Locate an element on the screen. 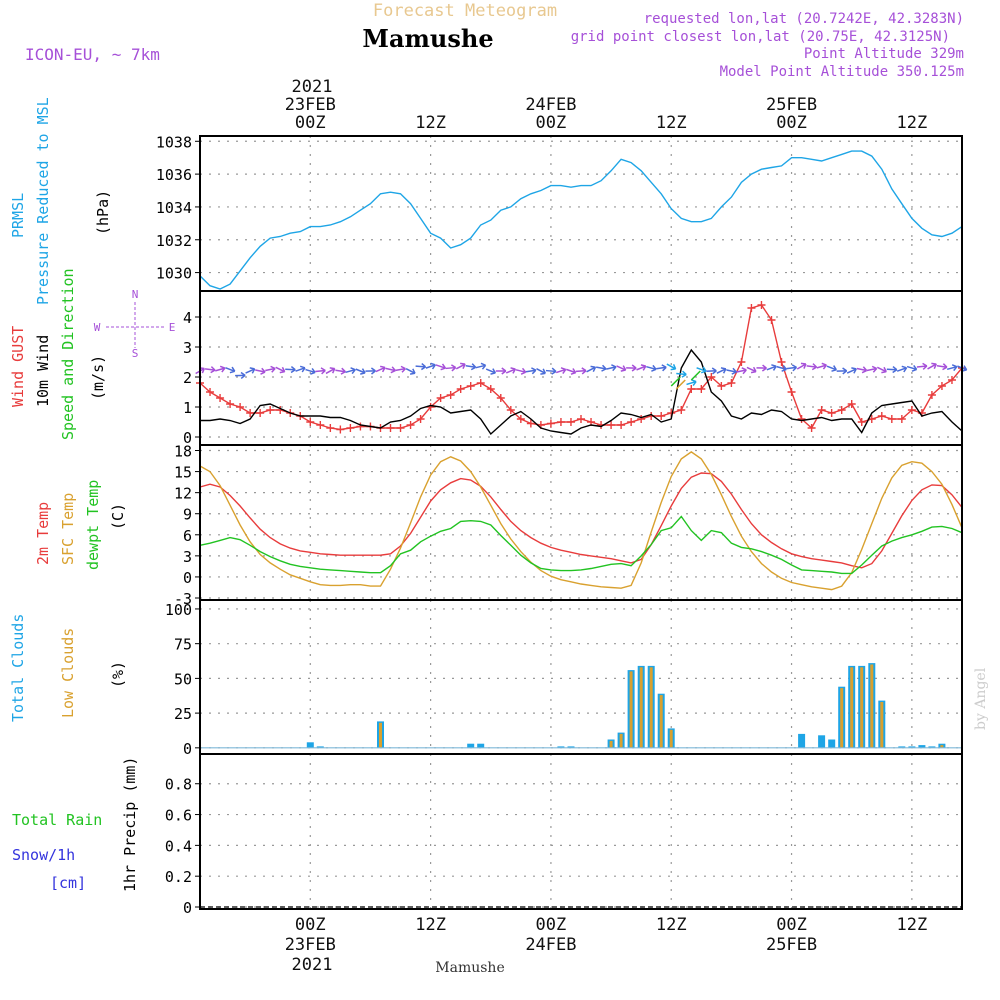 The height and width of the screenshot is (1000, 1000). panel-temperature: -3 0 3 6 9 12 15 18 is located at coordinates (568, 525).